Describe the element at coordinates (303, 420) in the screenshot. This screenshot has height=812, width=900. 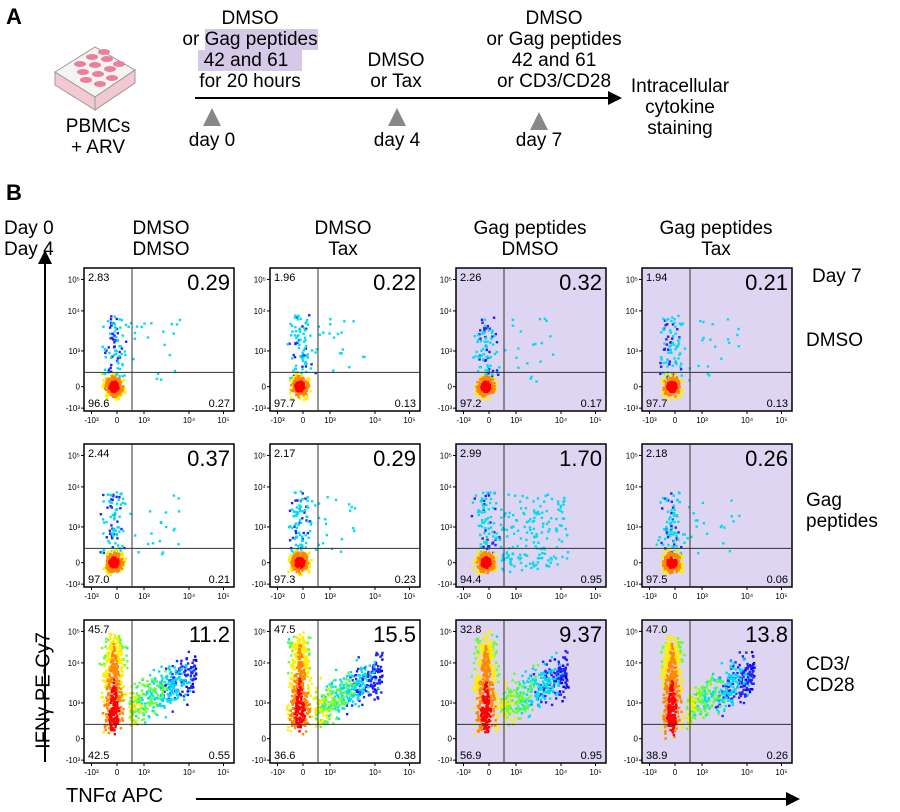
I see `x-tick-label: 0` at that location.